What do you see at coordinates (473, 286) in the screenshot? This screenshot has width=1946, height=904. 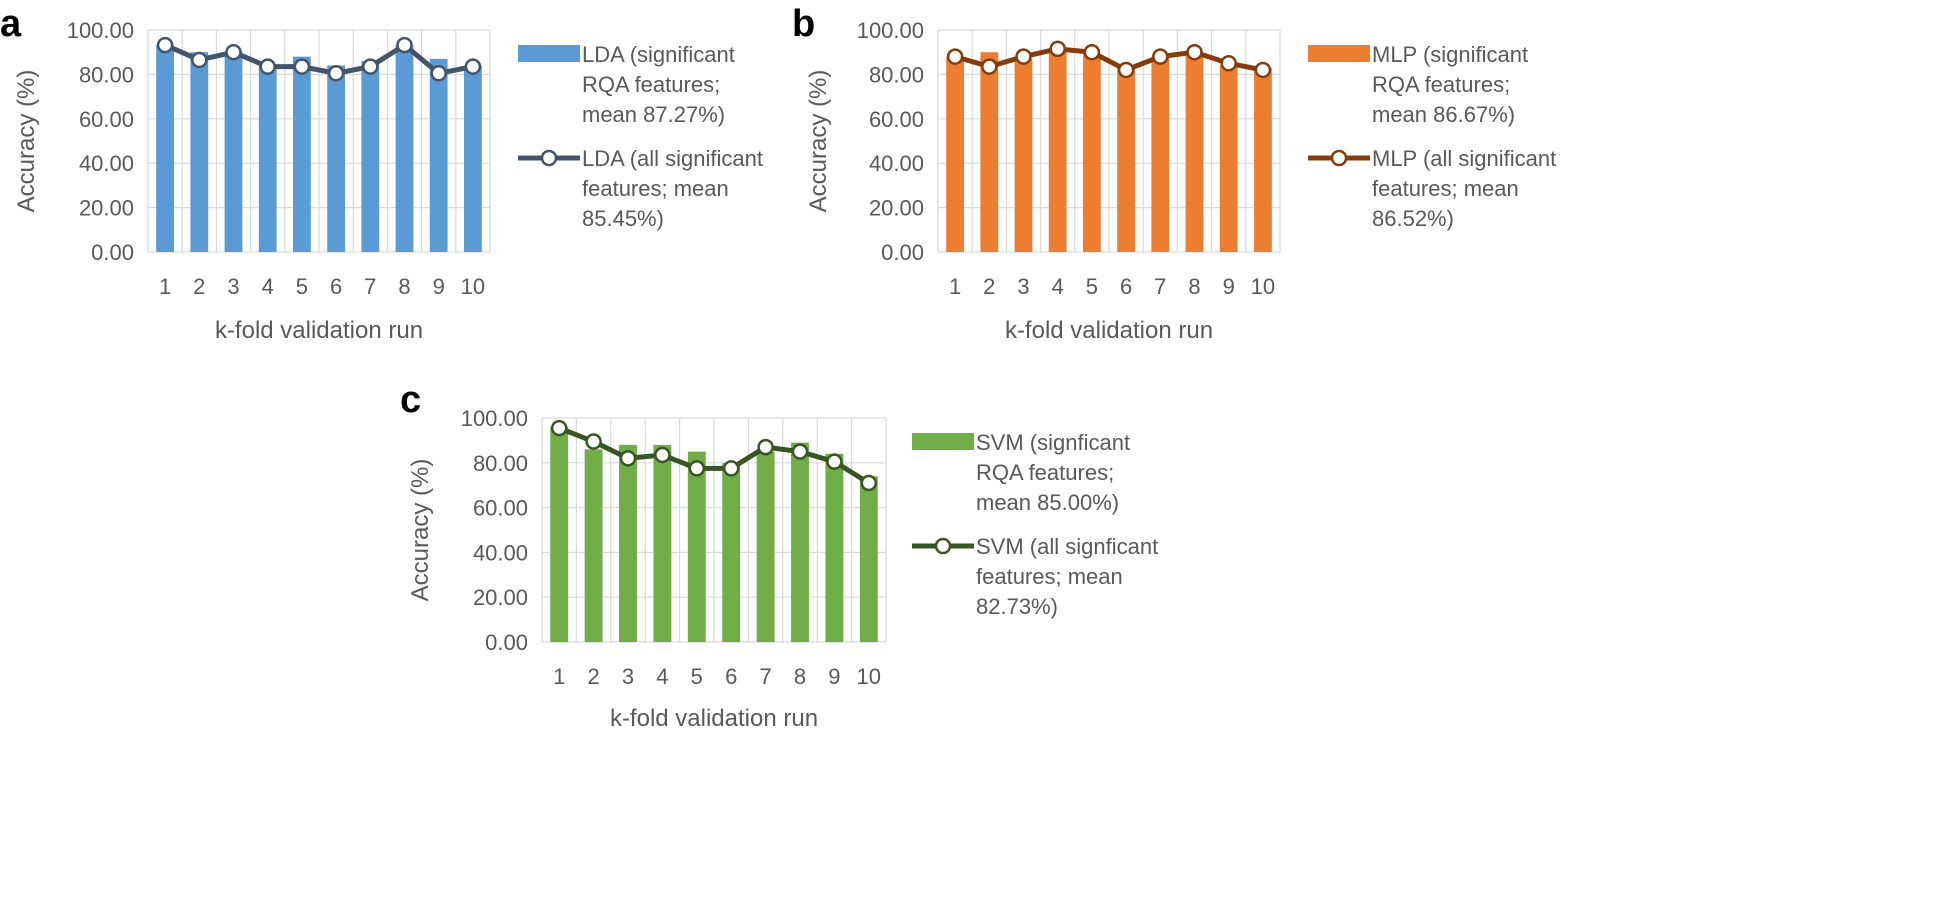 I see `x-tick-label: 10` at bounding box center [473, 286].